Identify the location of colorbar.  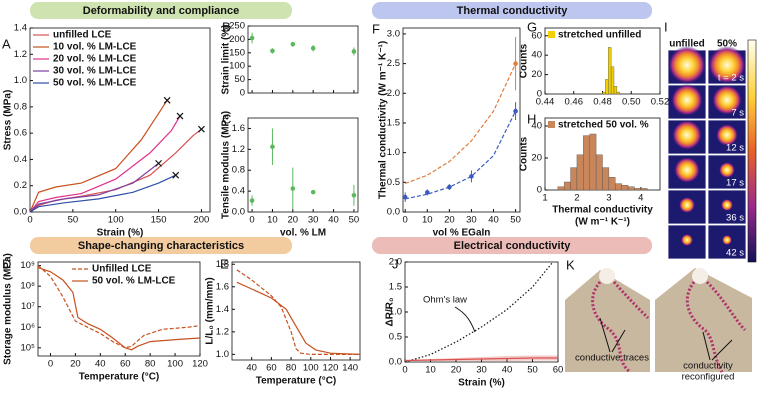
(752, 151).